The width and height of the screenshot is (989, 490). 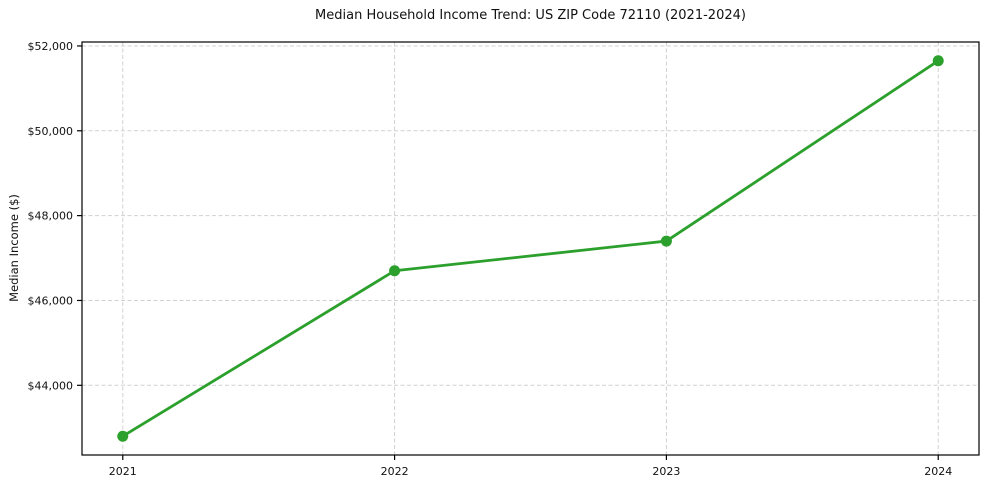 I want to click on y-tick-label: $52,000, so click(x=51, y=46).